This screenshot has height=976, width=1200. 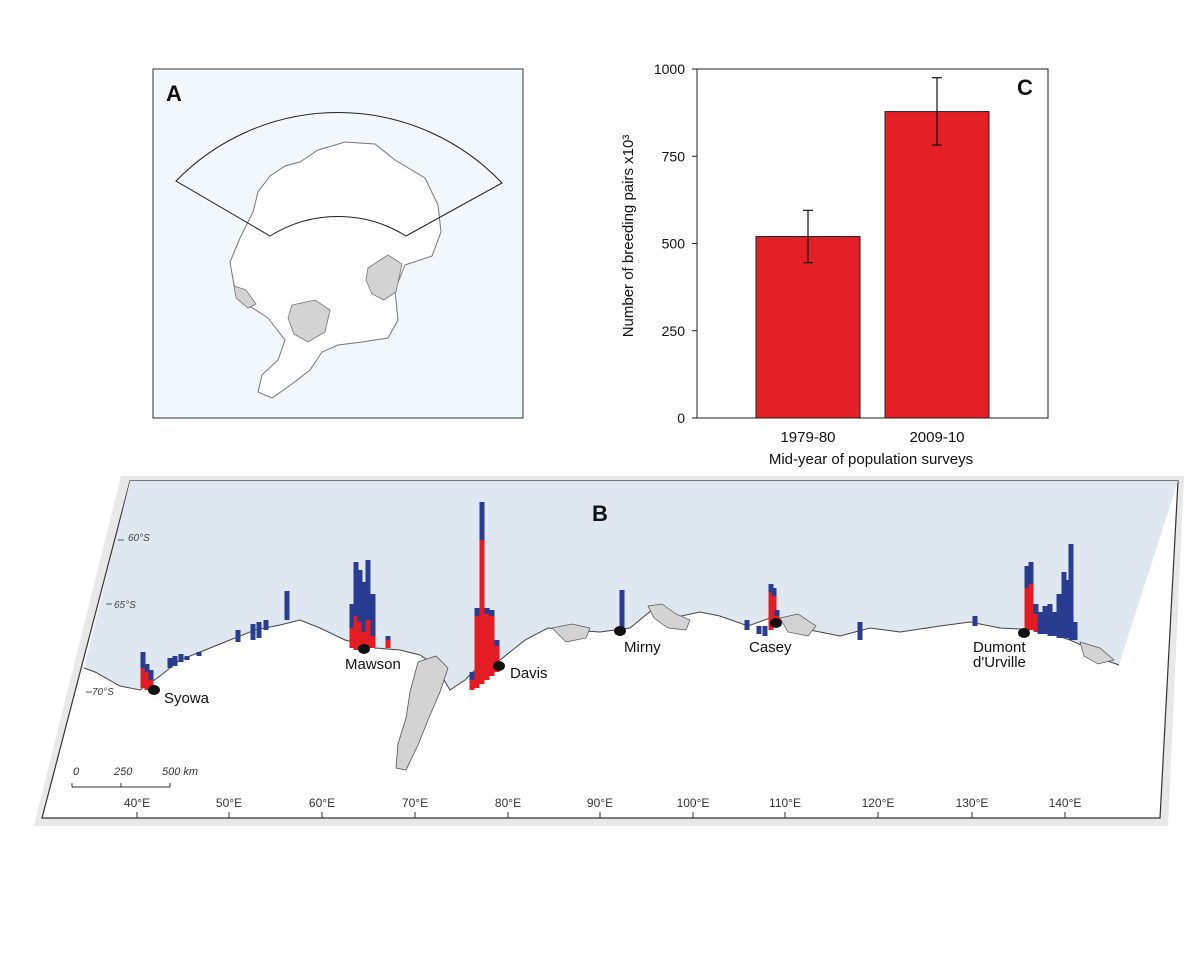 What do you see at coordinates (600, 513) in the screenshot?
I see `panel-b-letter: B` at bounding box center [600, 513].